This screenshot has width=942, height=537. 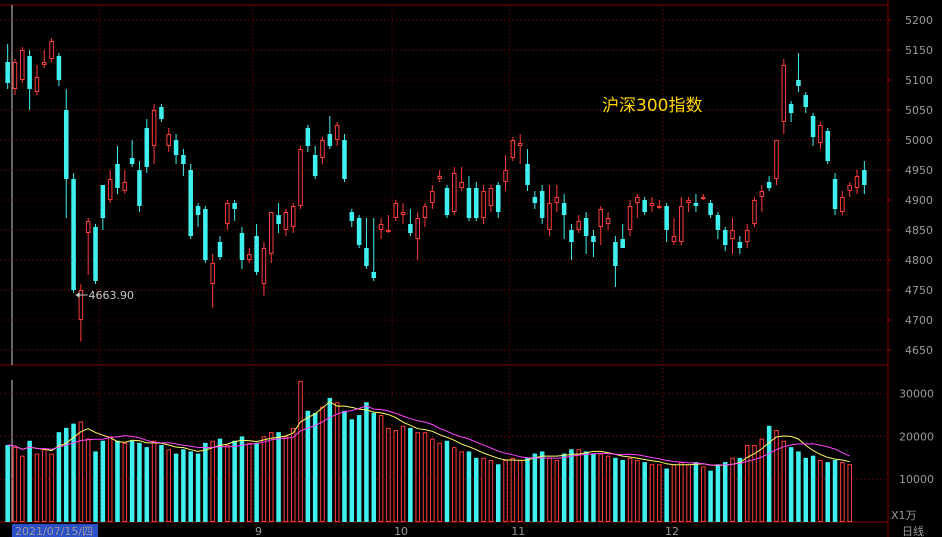 I want to click on period-label: 日线, so click(x=913, y=530).